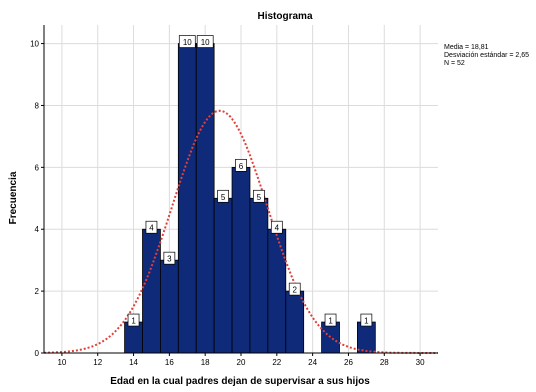  What do you see at coordinates (169, 362) in the screenshot?
I see `x-tick-label: 16` at bounding box center [169, 362].